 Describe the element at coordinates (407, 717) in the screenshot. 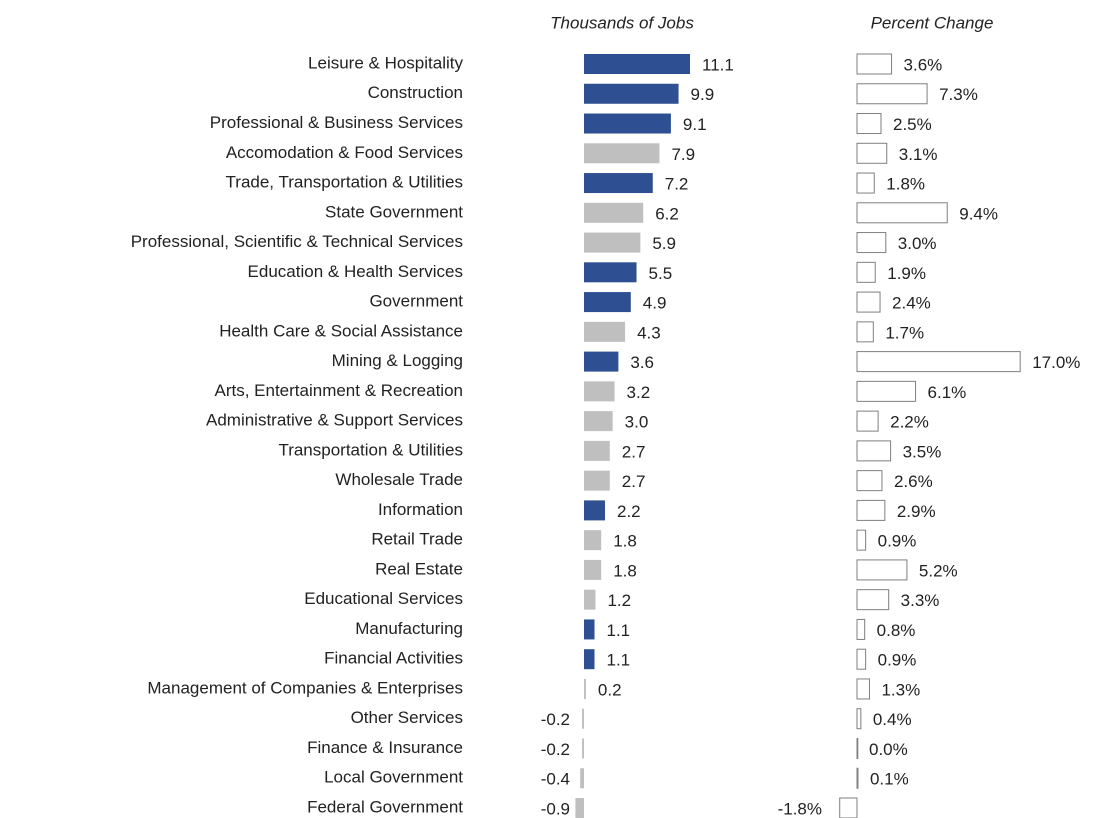

I see `category-label: Other Services` at that location.